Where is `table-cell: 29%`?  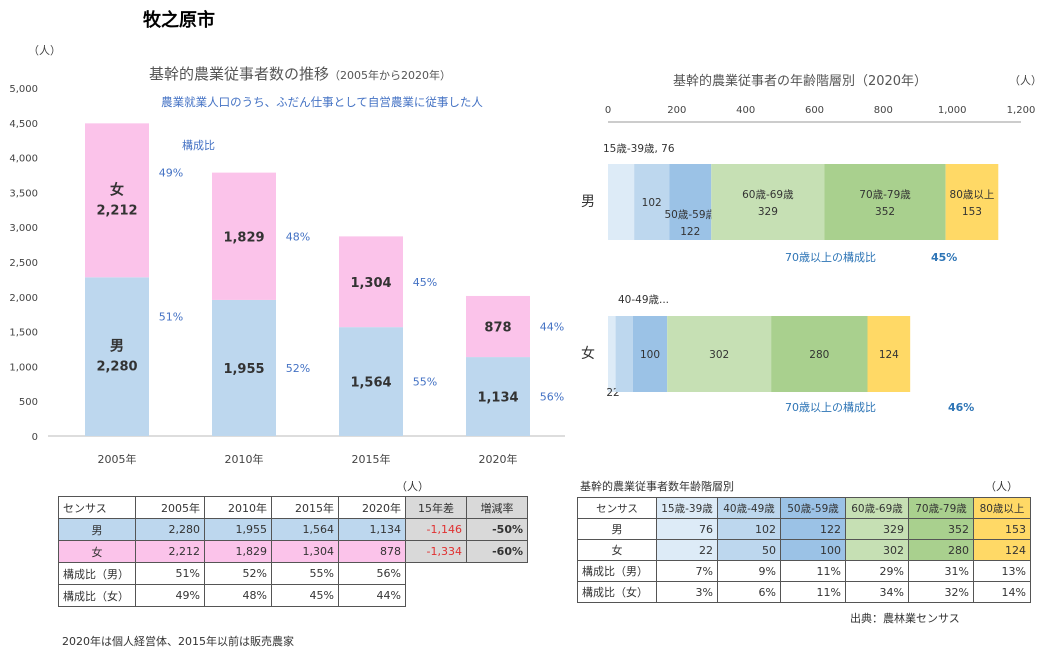 table-cell: 29% is located at coordinates (877, 571).